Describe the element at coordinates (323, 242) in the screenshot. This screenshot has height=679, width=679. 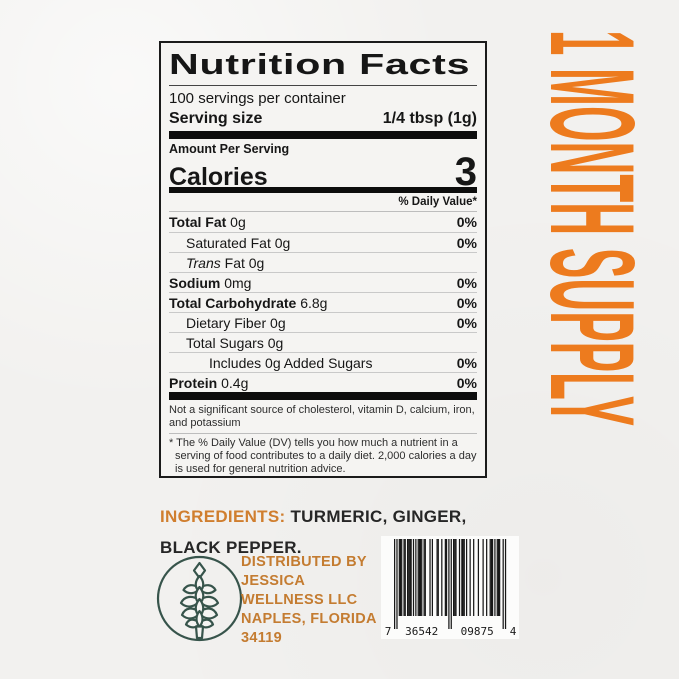
I see `nutrient-row: Saturated Fat 0g 0%` at that location.